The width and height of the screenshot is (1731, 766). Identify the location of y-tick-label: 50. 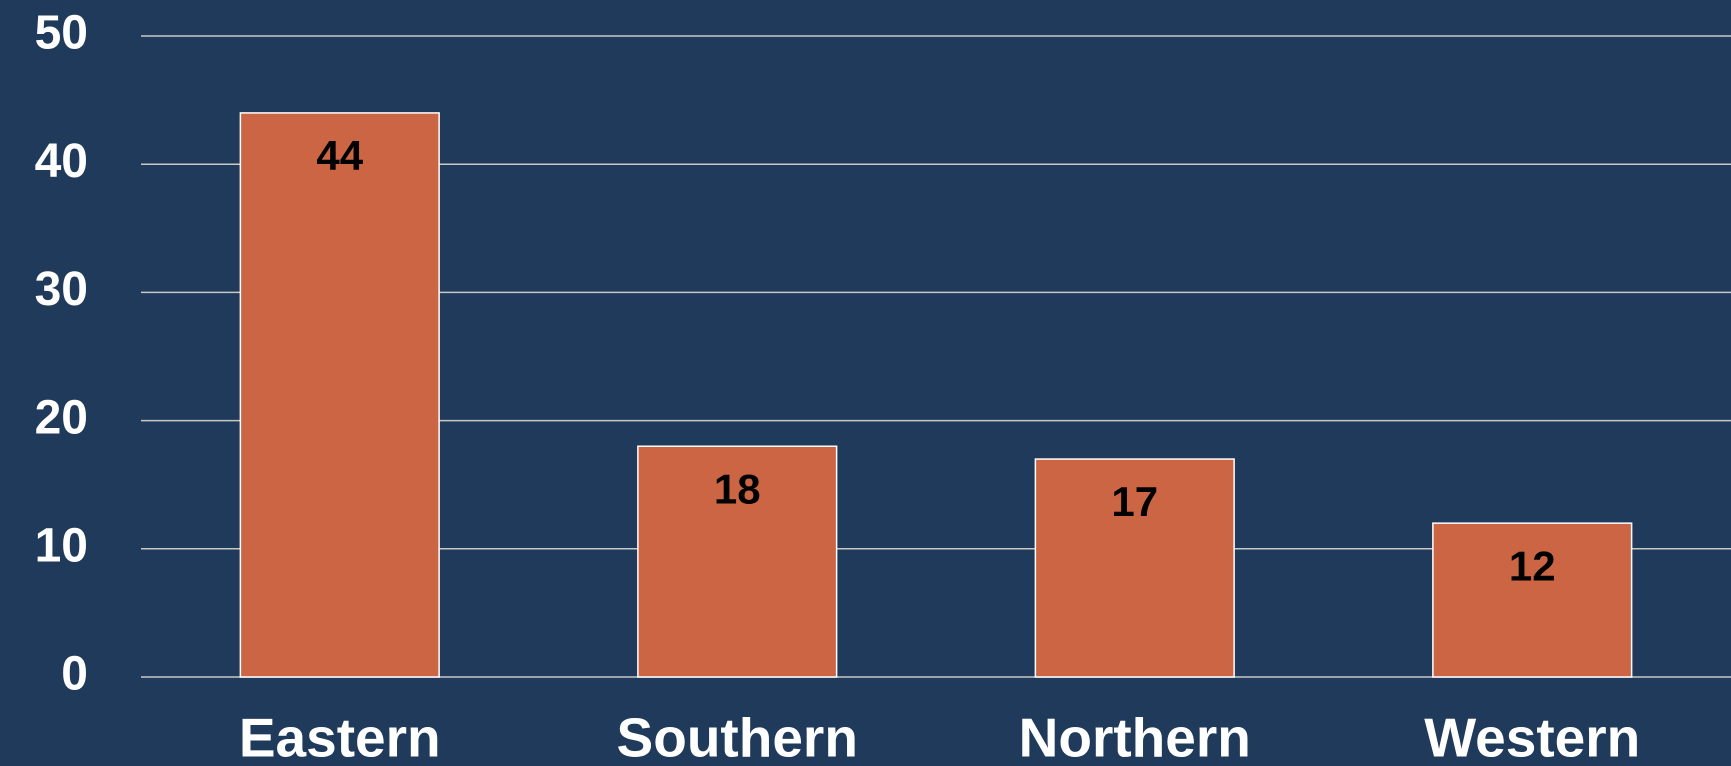
(61, 33).